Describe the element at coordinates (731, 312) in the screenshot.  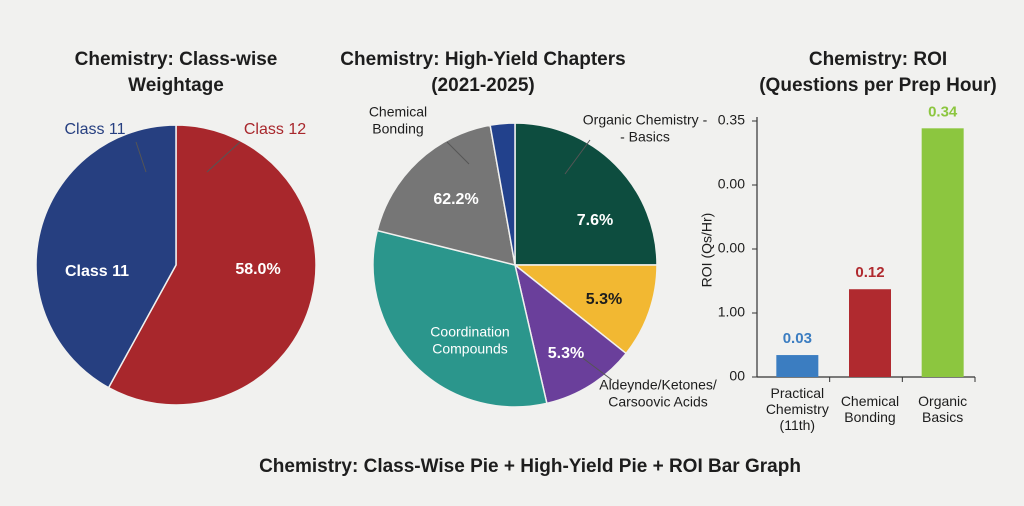
I see `y-tick-label: 1.00` at that location.